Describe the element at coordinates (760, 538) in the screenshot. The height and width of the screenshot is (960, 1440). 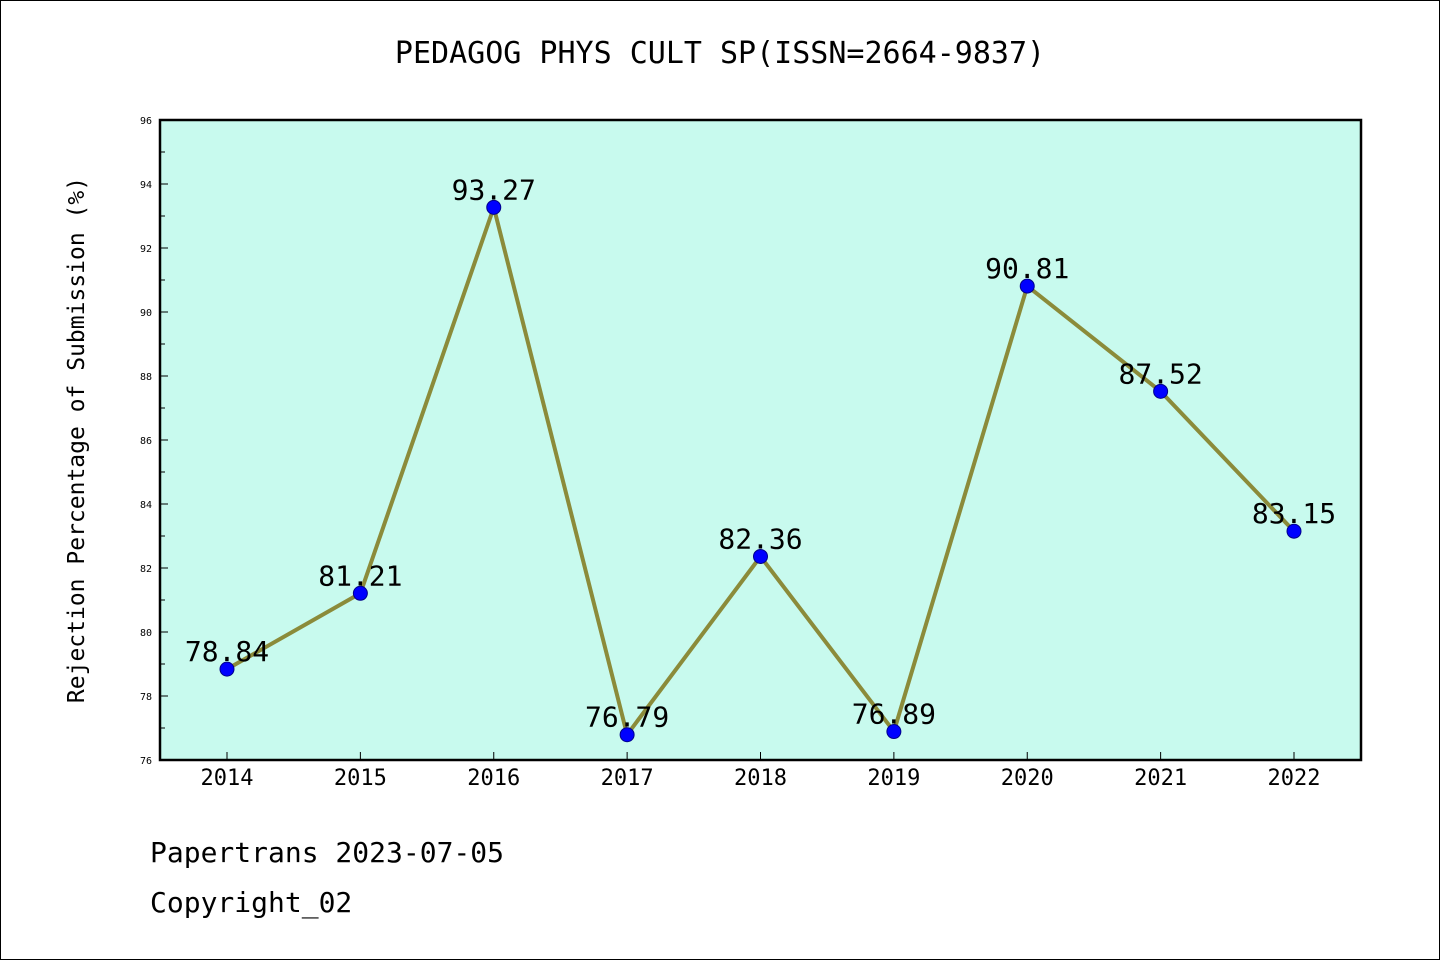
I see `data-label: 82.36` at that location.